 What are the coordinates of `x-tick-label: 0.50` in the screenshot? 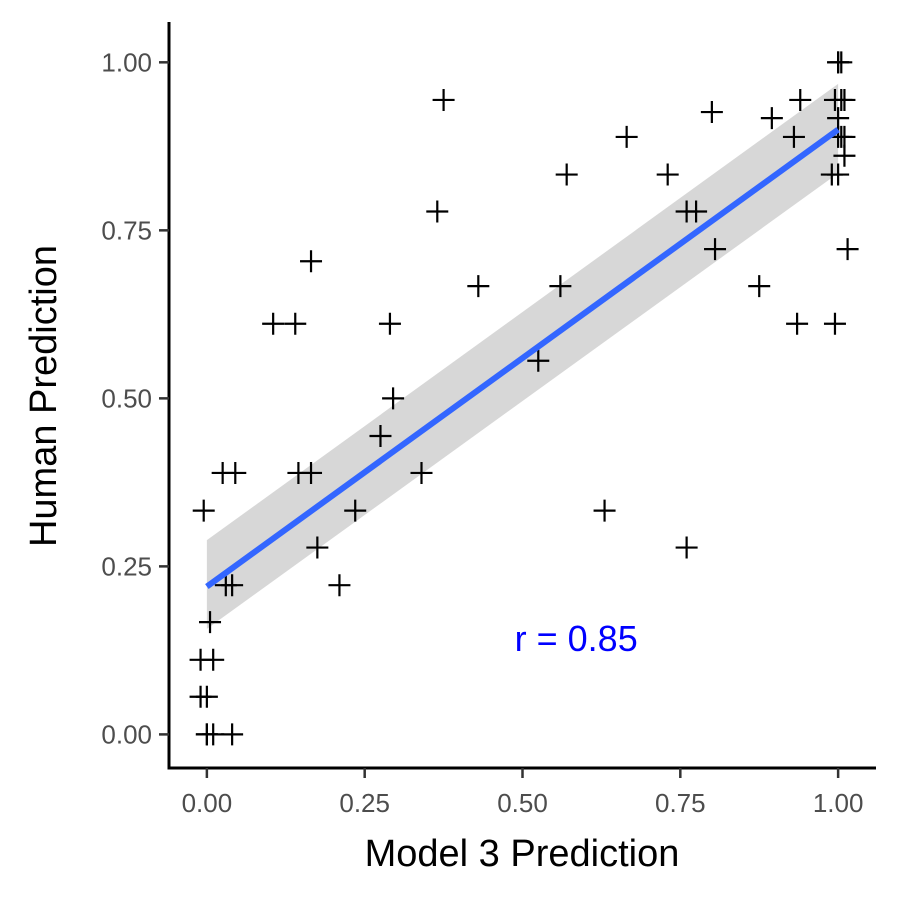 It's located at (522, 803).